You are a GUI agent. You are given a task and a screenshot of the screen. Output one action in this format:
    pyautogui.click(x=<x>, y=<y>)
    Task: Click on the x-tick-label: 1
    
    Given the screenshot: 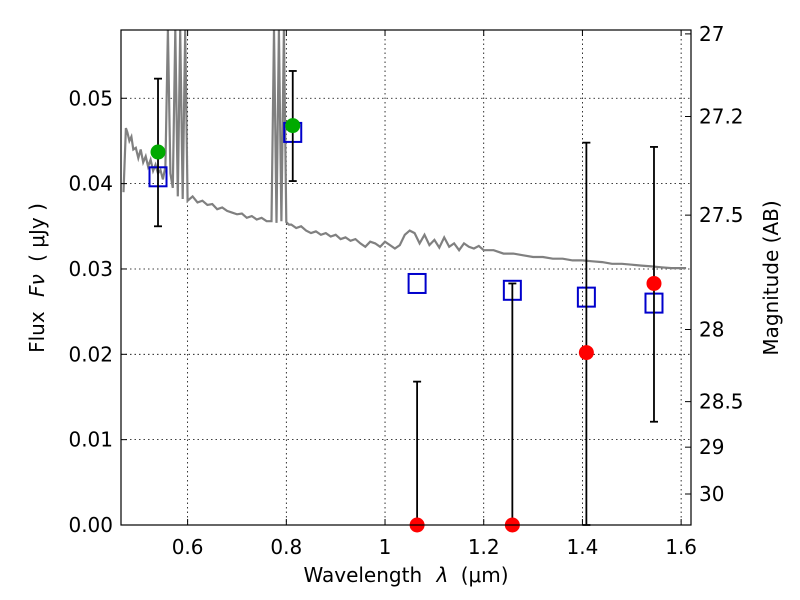 What is the action you would take?
    pyautogui.click(x=385, y=547)
    